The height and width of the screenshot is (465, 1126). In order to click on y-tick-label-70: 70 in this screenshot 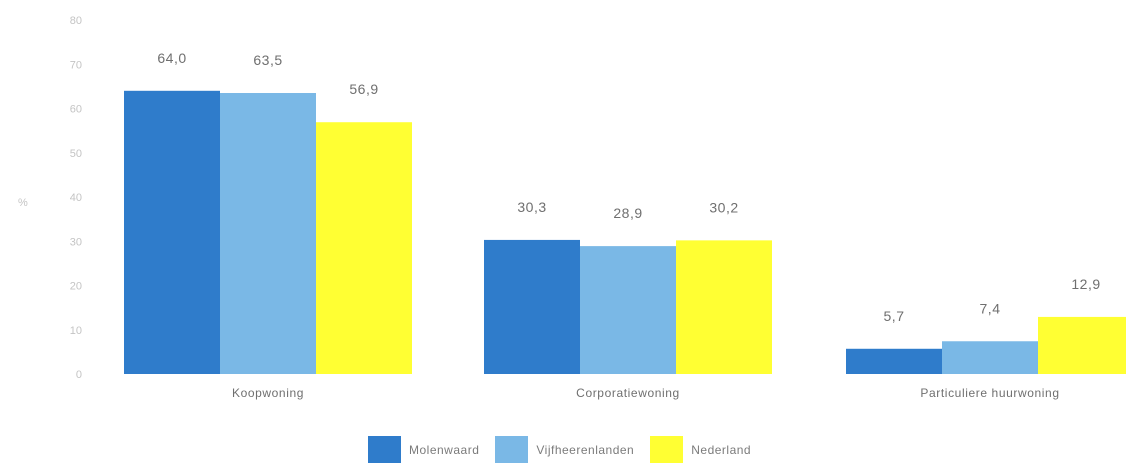, I will do `click(76, 65)`.